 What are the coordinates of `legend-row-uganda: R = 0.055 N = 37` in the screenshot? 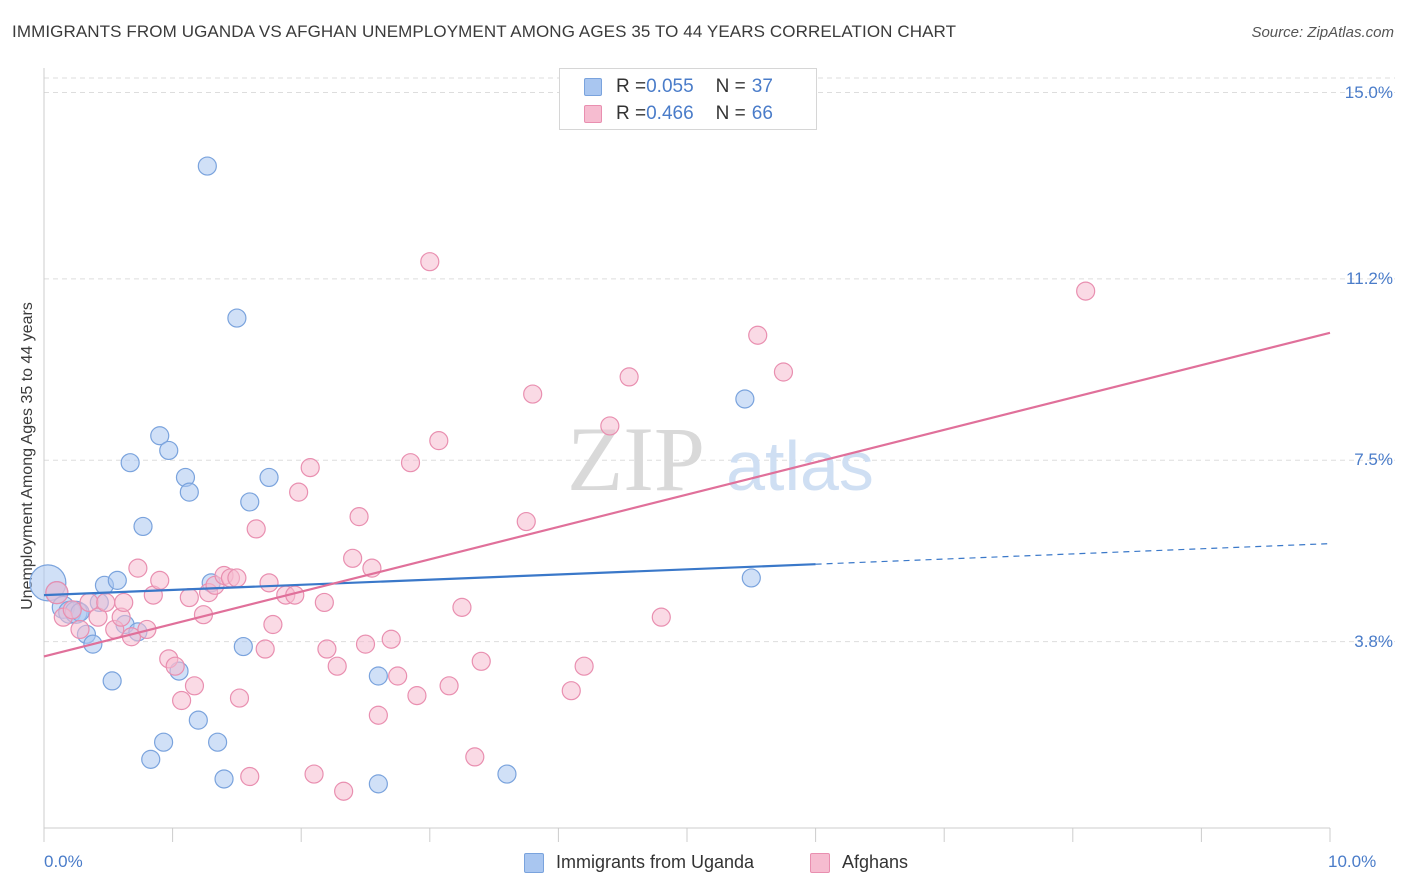 It's located at (678, 87).